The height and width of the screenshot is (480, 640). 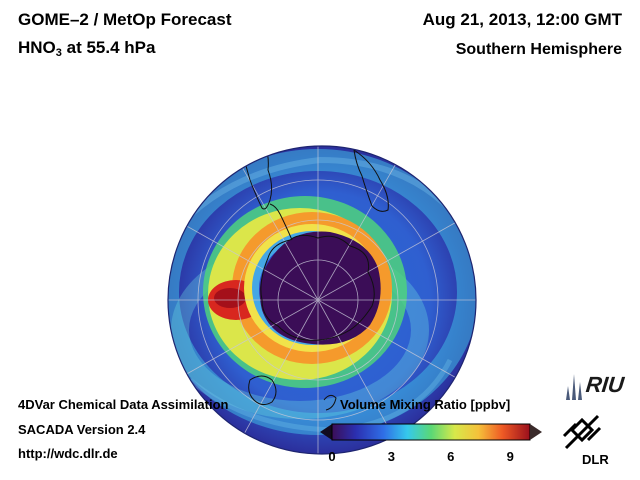 I want to click on forecast-datetime: Aug 21, 2013, 12:00 GMT, so click(x=522, y=19).